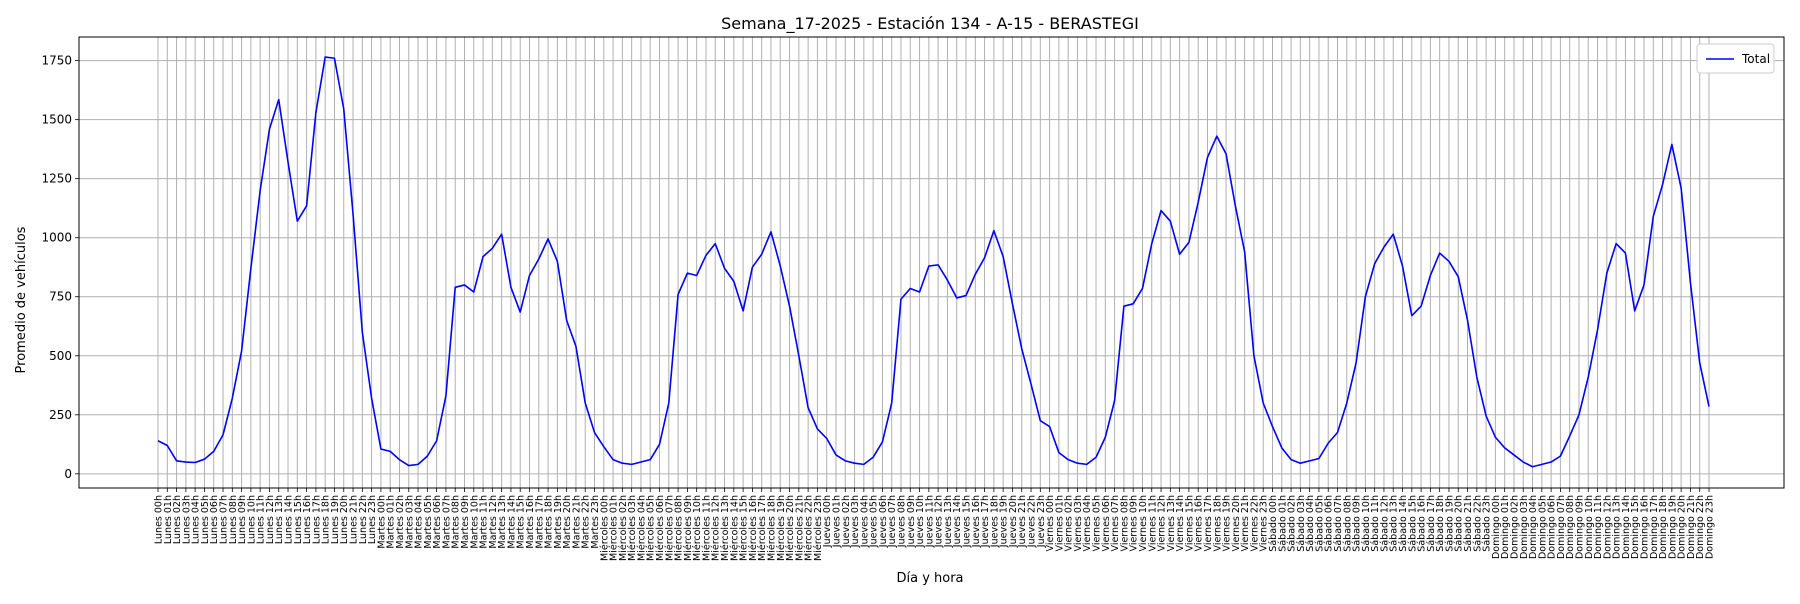  I want to click on x-tick-label: Sábado 14h, so click(1403, 523).